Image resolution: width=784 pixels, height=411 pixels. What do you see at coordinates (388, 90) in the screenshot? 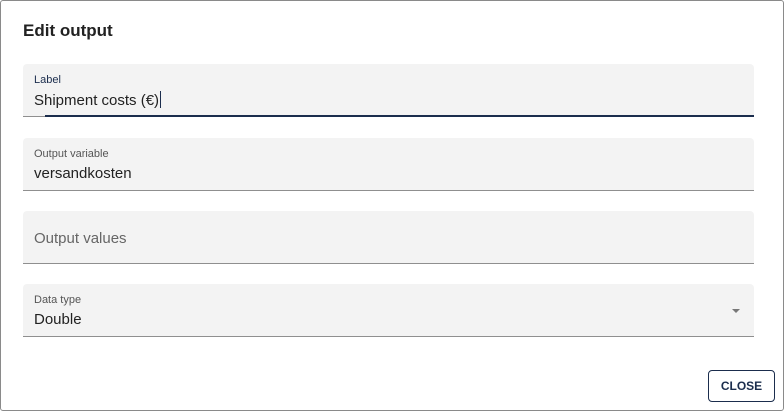
I see `label-field: Label Shipment costs (€)` at bounding box center [388, 90].